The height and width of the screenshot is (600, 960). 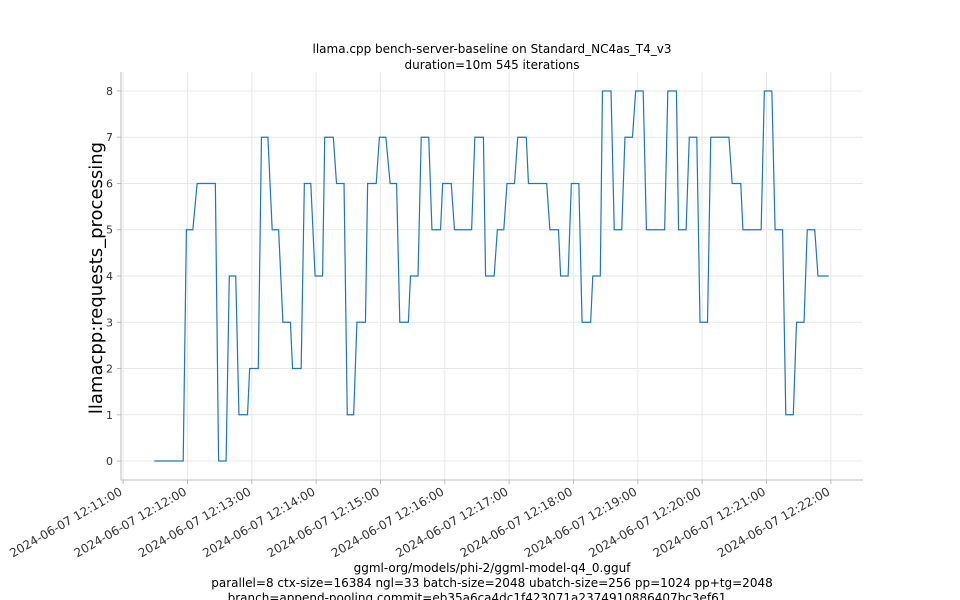 I want to click on y-tick-label: 8, so click(x=109, y=91).